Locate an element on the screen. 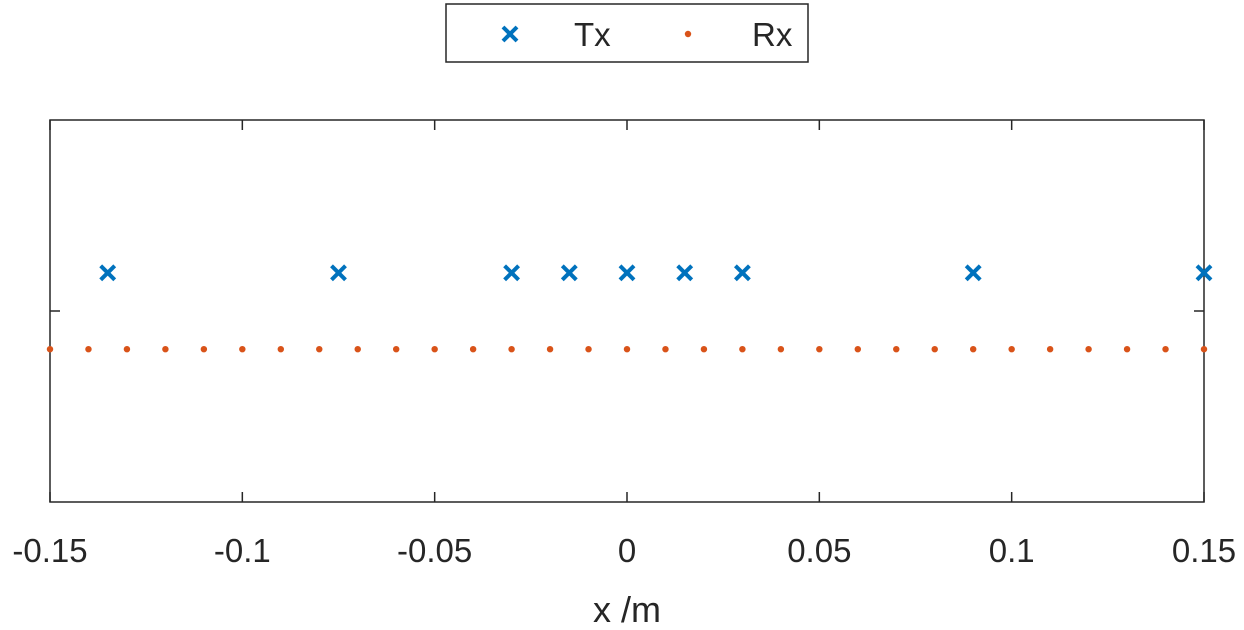 The width and height of the screenshot is (1244, 630). x-tick-label: -0.05 is located at coordinates (434, 550).